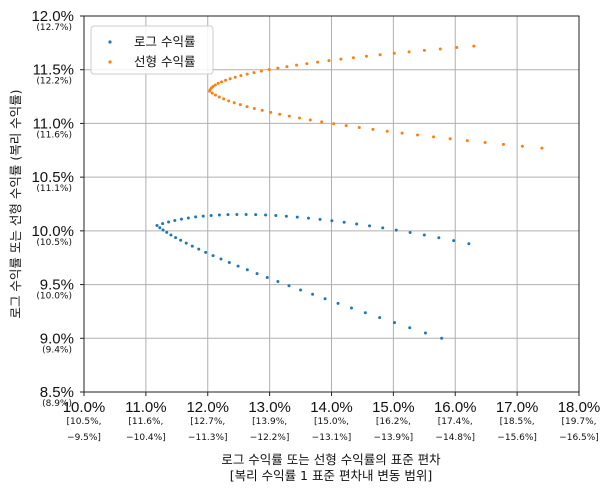 The width and height of the screenshot is (610, 494). Describe the element at coordinates (517, 422) in the screenshot. I see `x-tick-sublabel: [18.5%,` at that location.